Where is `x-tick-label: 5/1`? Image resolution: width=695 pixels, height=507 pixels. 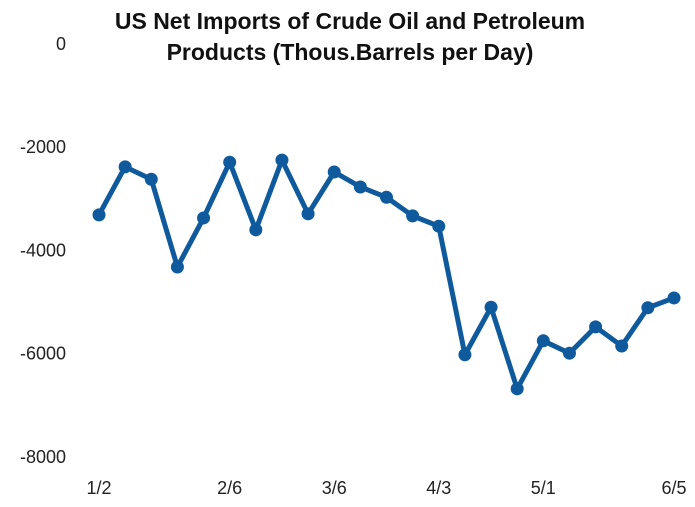
x-tick-label: 5/1 is located at coordinates (543, 488).